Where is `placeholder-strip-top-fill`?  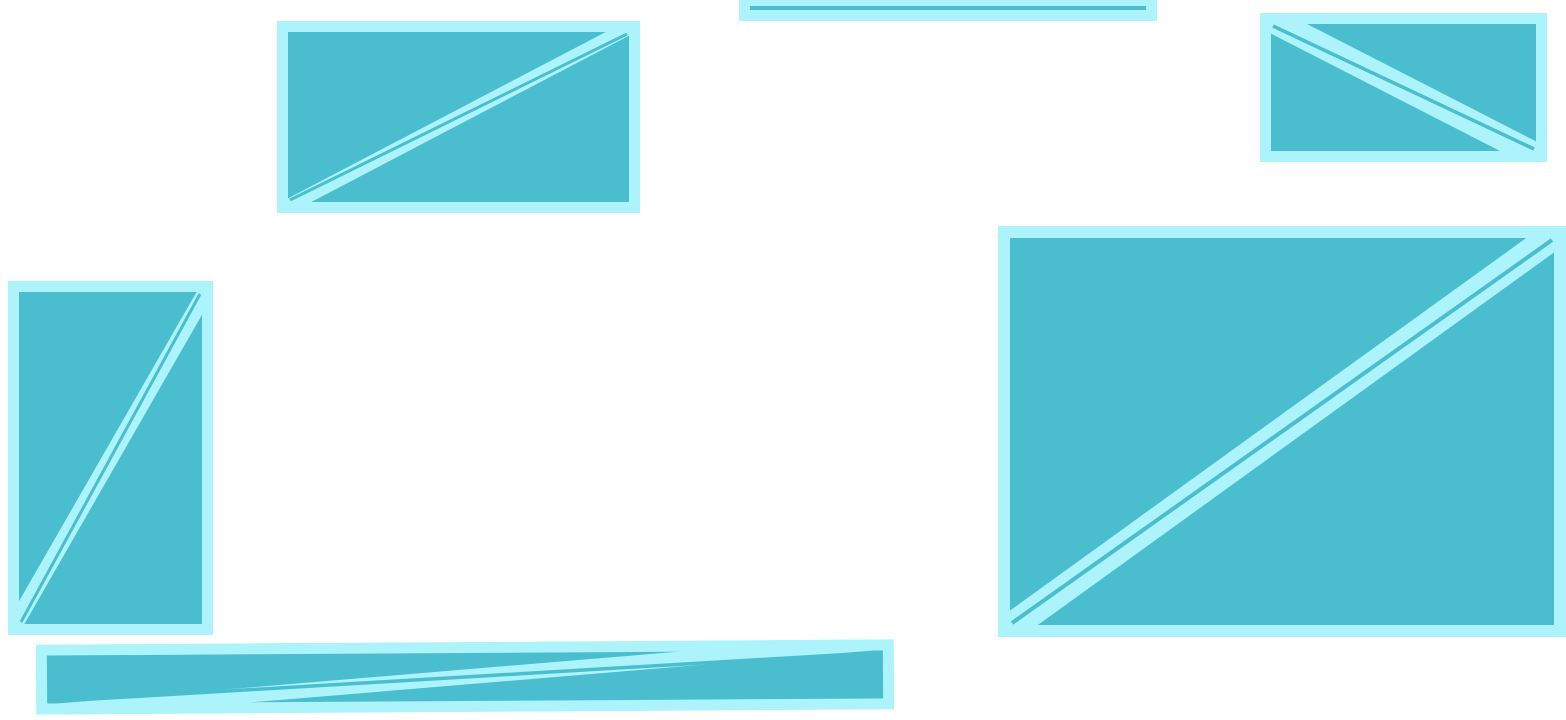 placeholder-strip-top-fill is located at coordinates (948, 8).